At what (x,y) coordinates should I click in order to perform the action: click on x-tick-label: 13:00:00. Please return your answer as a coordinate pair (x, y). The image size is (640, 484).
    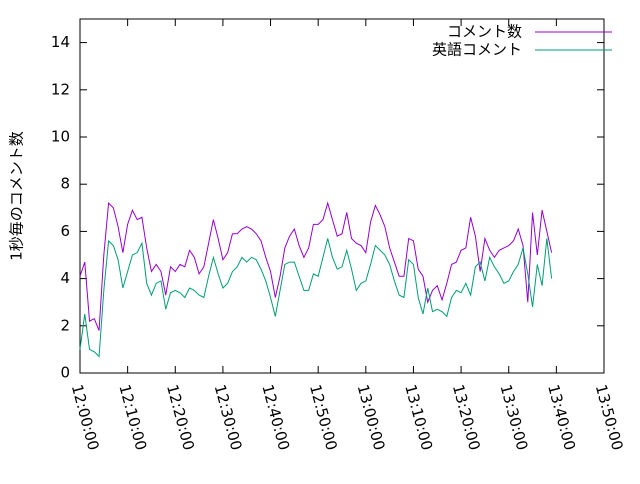
    Looking at the image, I should click on (371, 418).